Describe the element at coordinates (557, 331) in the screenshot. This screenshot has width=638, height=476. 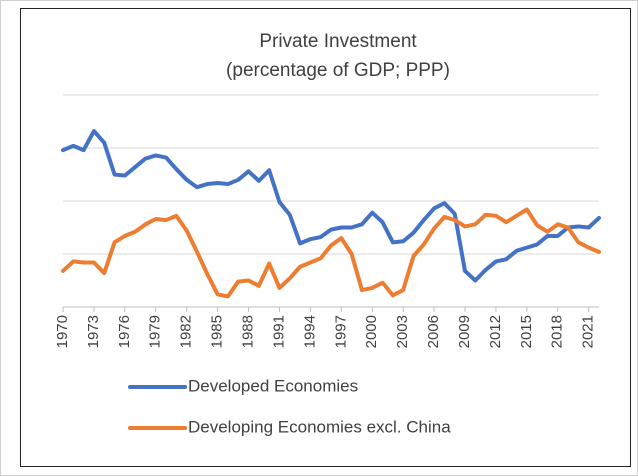
I see `x-tick-label: 2018` at that location.